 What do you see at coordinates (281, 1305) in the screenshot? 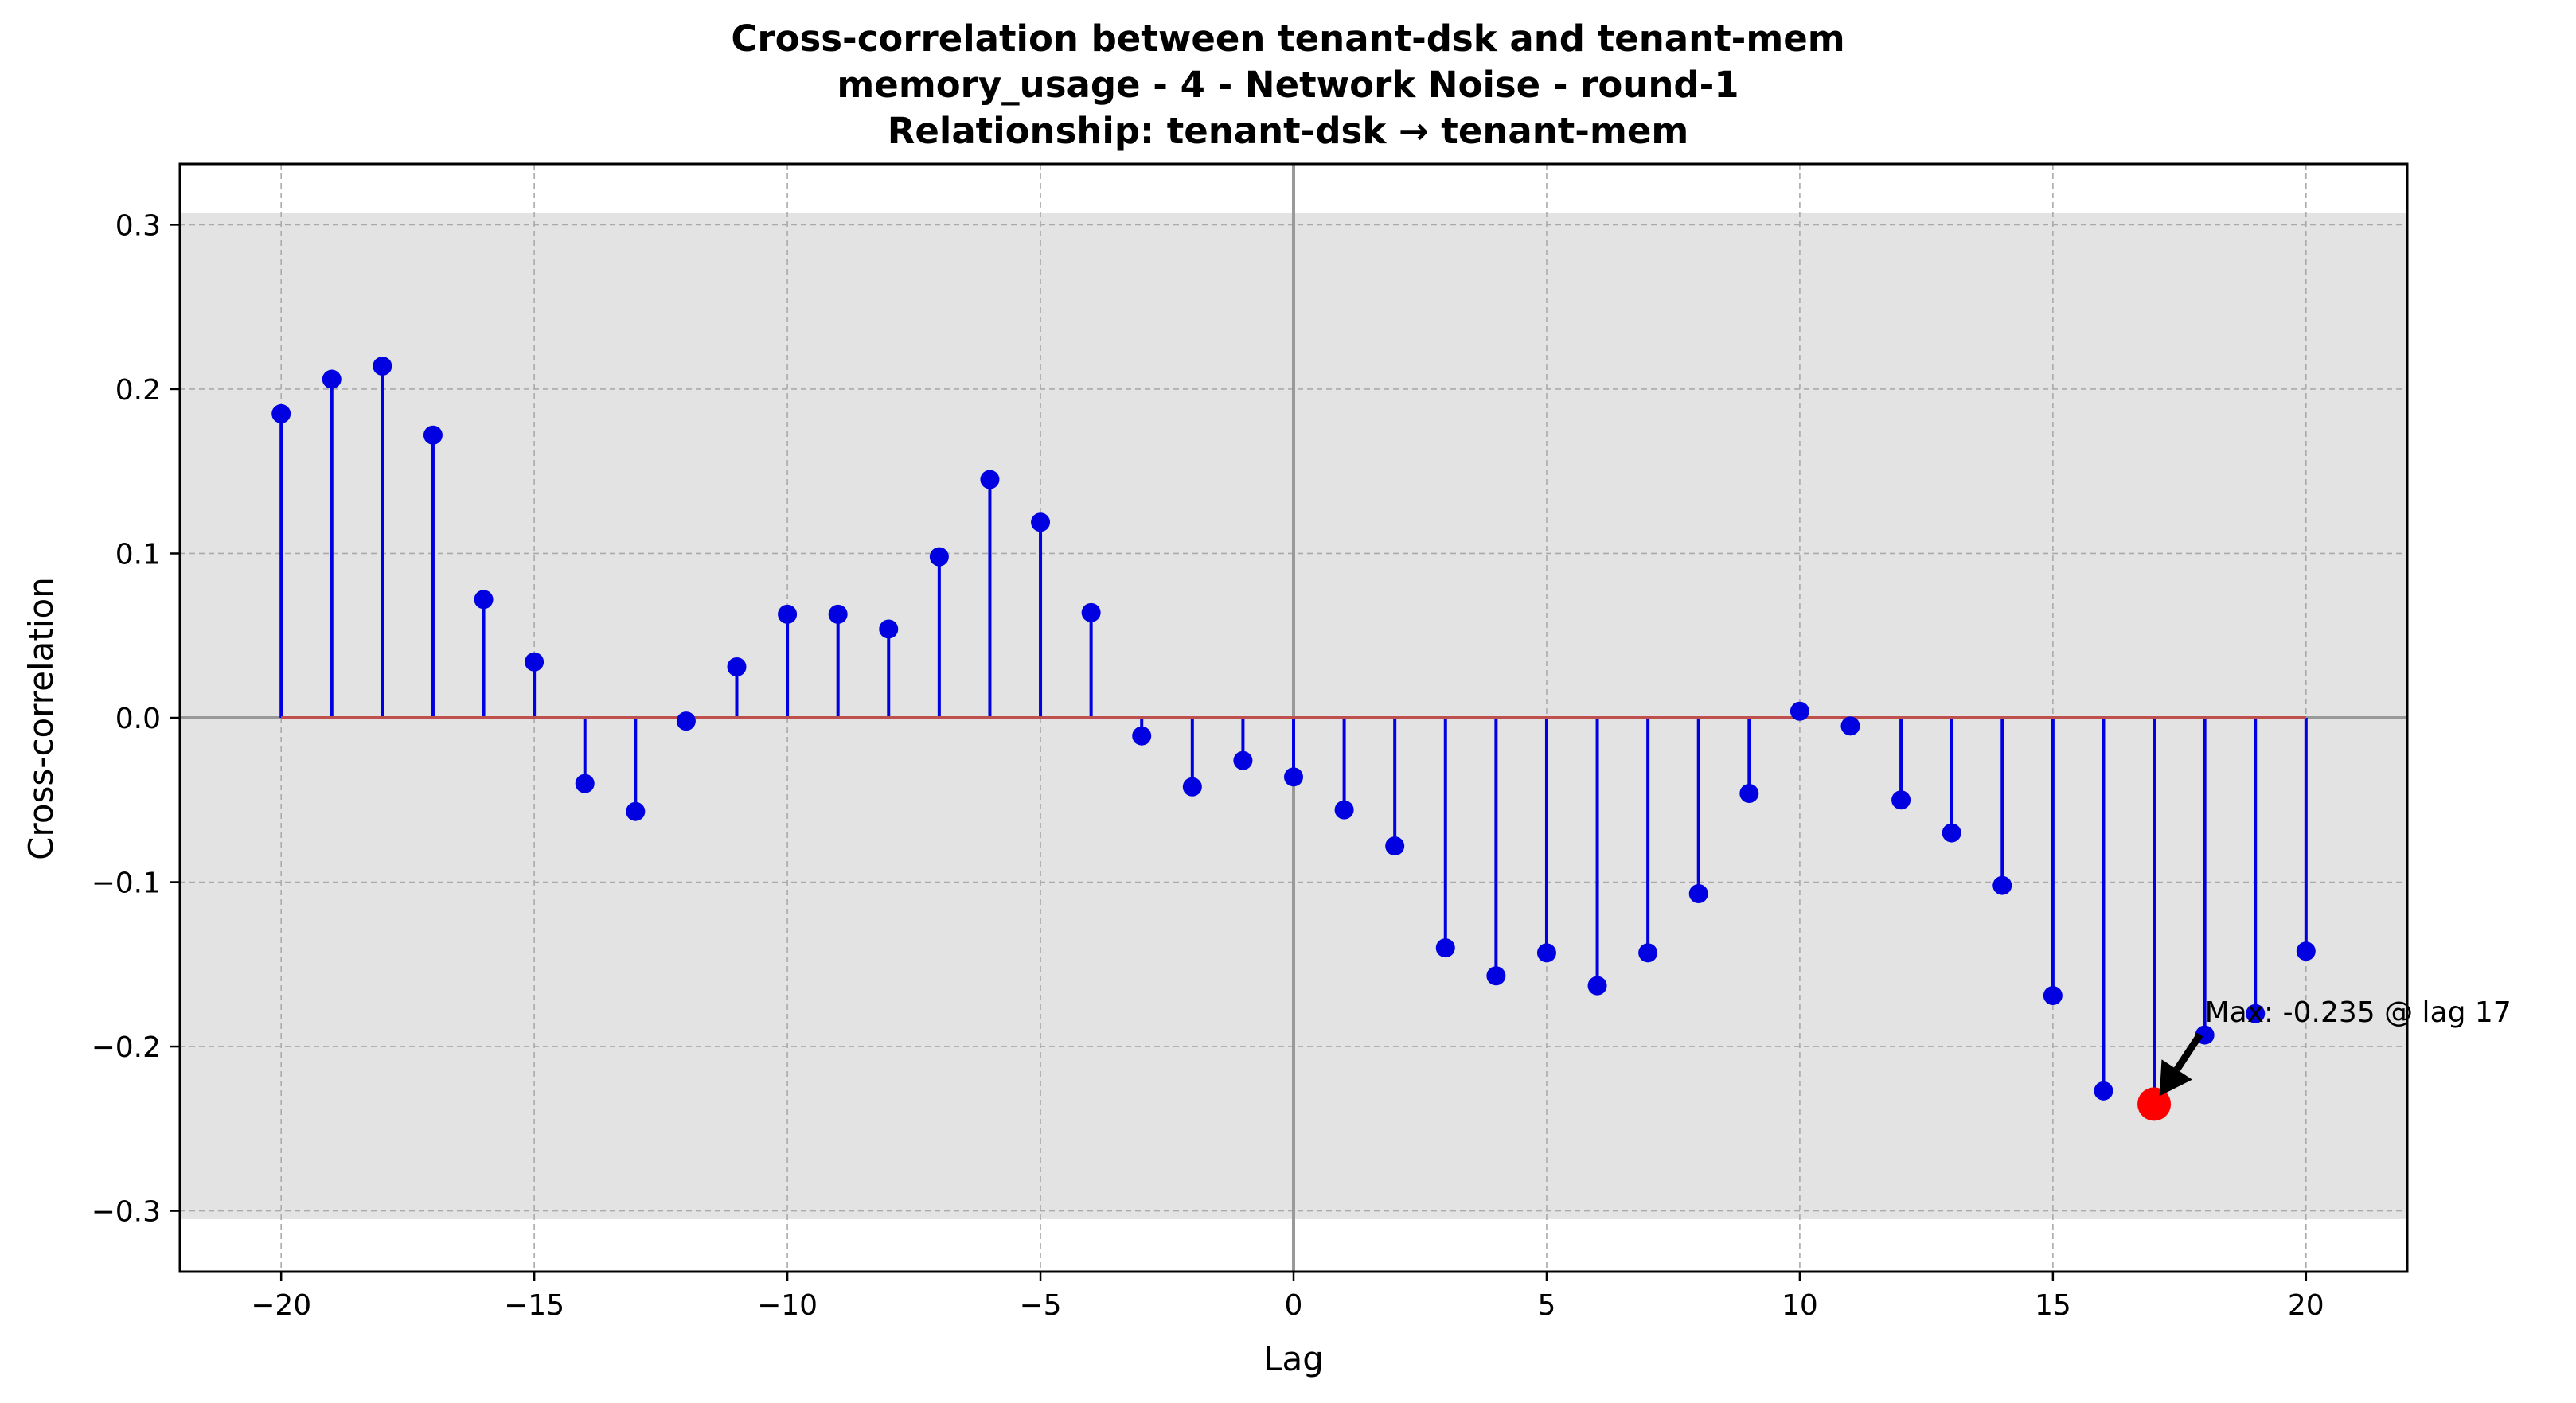
I see `x-tick-label: −20` at bounding box center [281, 1305].